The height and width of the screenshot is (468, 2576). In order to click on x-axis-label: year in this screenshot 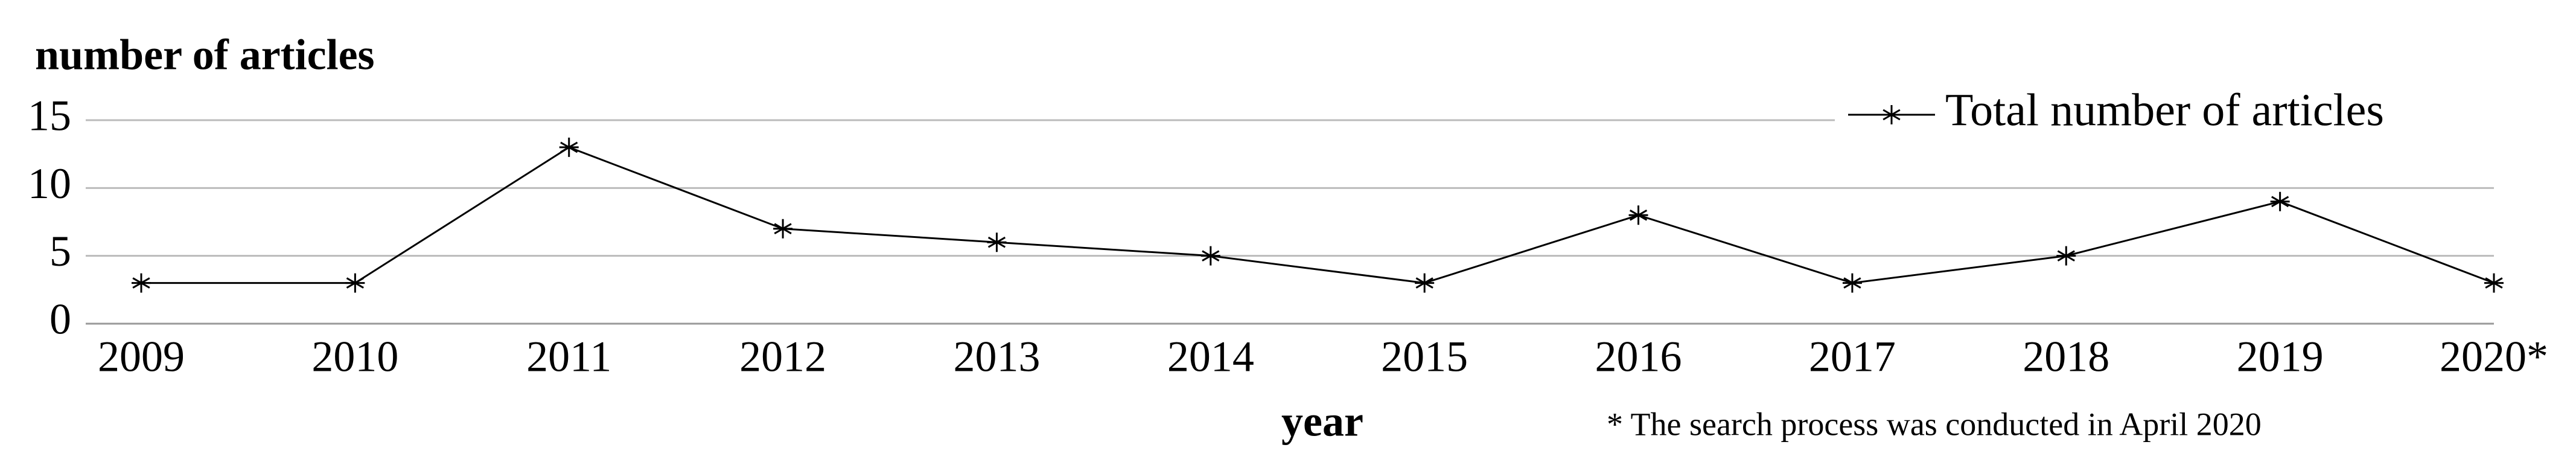, I will do `click(1322, 421)`.